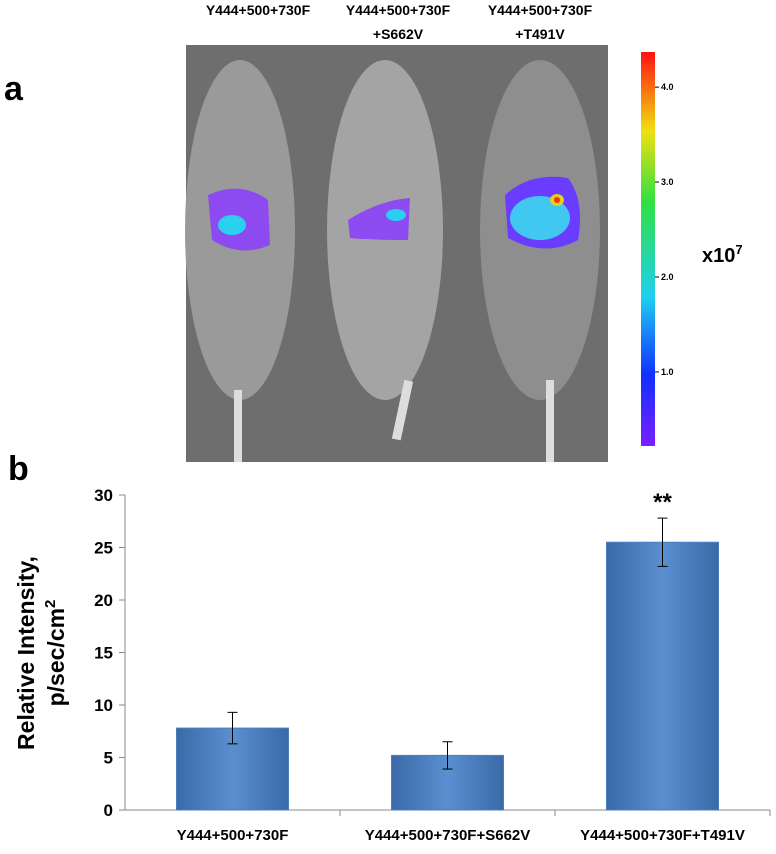 This screenshot has width=776, height=854. I want to click on y-axis-label: Relative Intensity,, so click(26, 653).